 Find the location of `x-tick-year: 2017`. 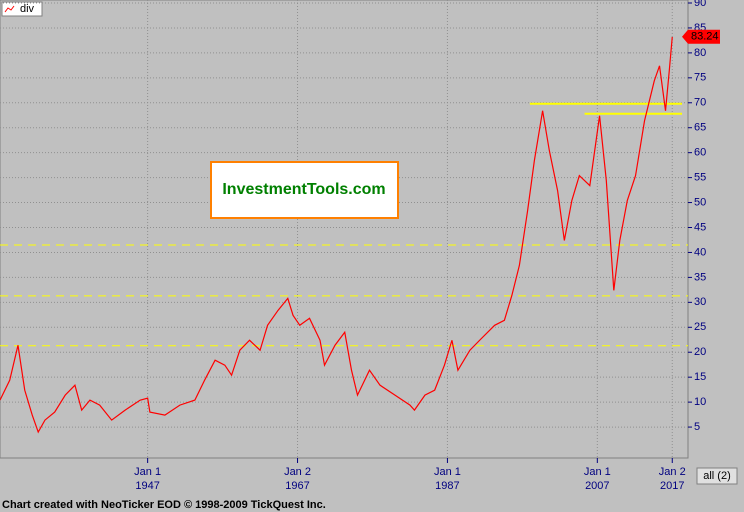

x-tick-year: 2017 is located at coordinates (672, 486).